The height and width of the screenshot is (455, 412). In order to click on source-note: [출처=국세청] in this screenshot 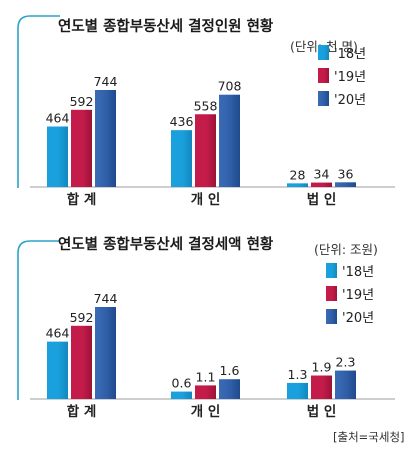, I will do `click(369, 437)`.